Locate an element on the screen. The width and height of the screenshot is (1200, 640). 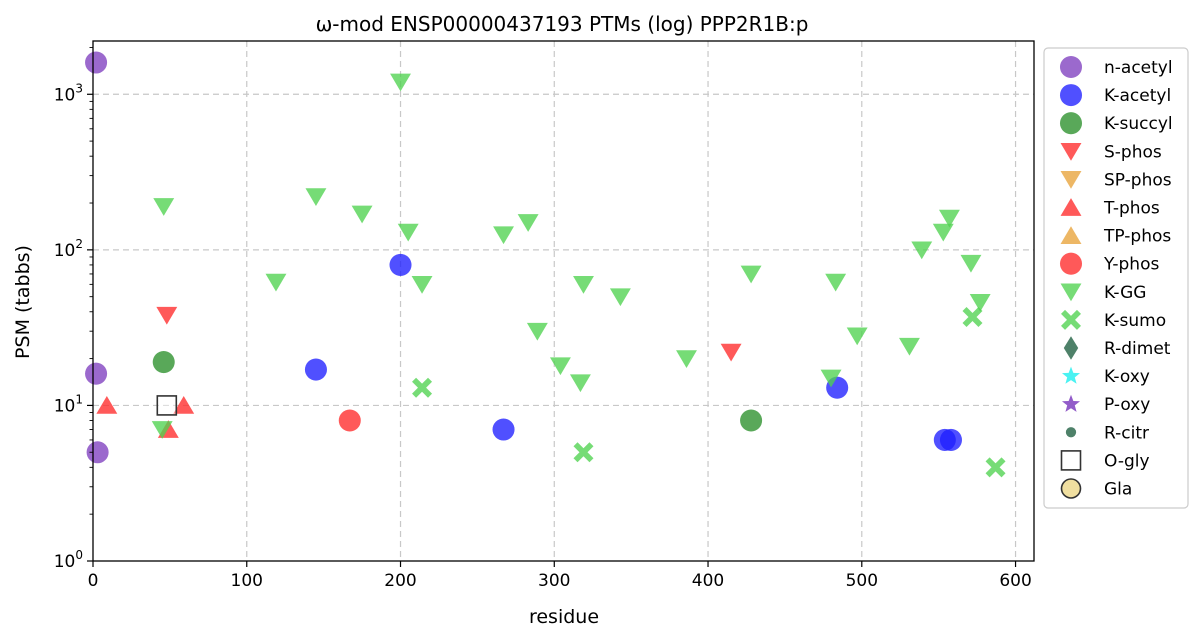
legend-marker-k-gg is located at coordinates (1071, 292).